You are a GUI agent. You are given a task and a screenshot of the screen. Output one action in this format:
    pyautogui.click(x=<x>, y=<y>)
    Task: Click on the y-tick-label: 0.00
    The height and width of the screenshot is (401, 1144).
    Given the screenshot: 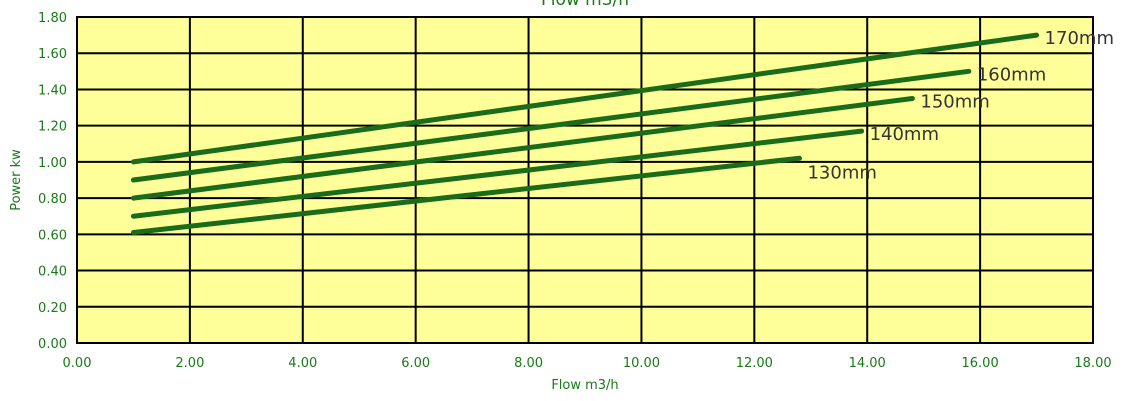 What is the action you would take?
    pyautogui.click(x=52, y=344)
    